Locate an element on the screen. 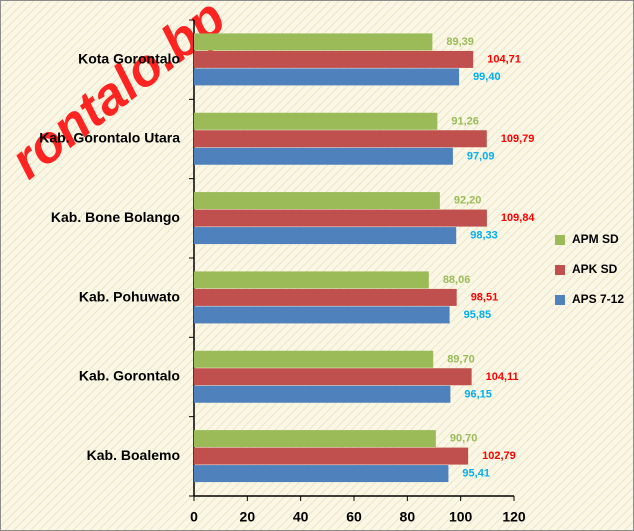  x-tick-label: 60 is located at coordinates (354, 517).